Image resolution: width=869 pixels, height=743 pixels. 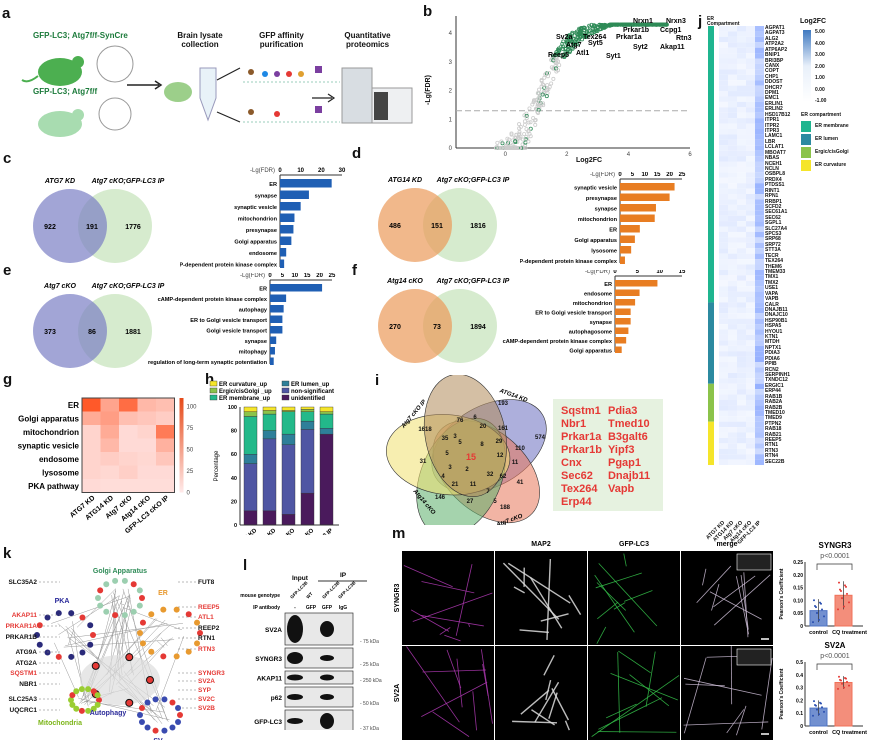 I want to click on gene-label: ATP2A2, so click(x=774, y=44).